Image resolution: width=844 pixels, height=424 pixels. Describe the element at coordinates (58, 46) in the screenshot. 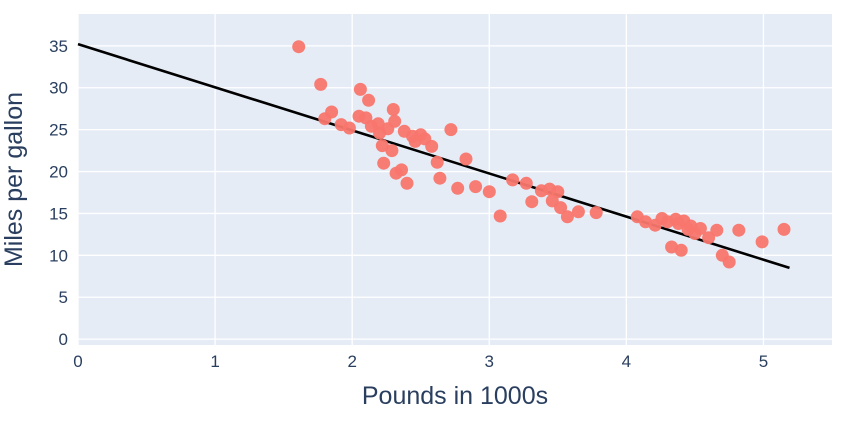

I see `y-tick-label: 35` at that location.